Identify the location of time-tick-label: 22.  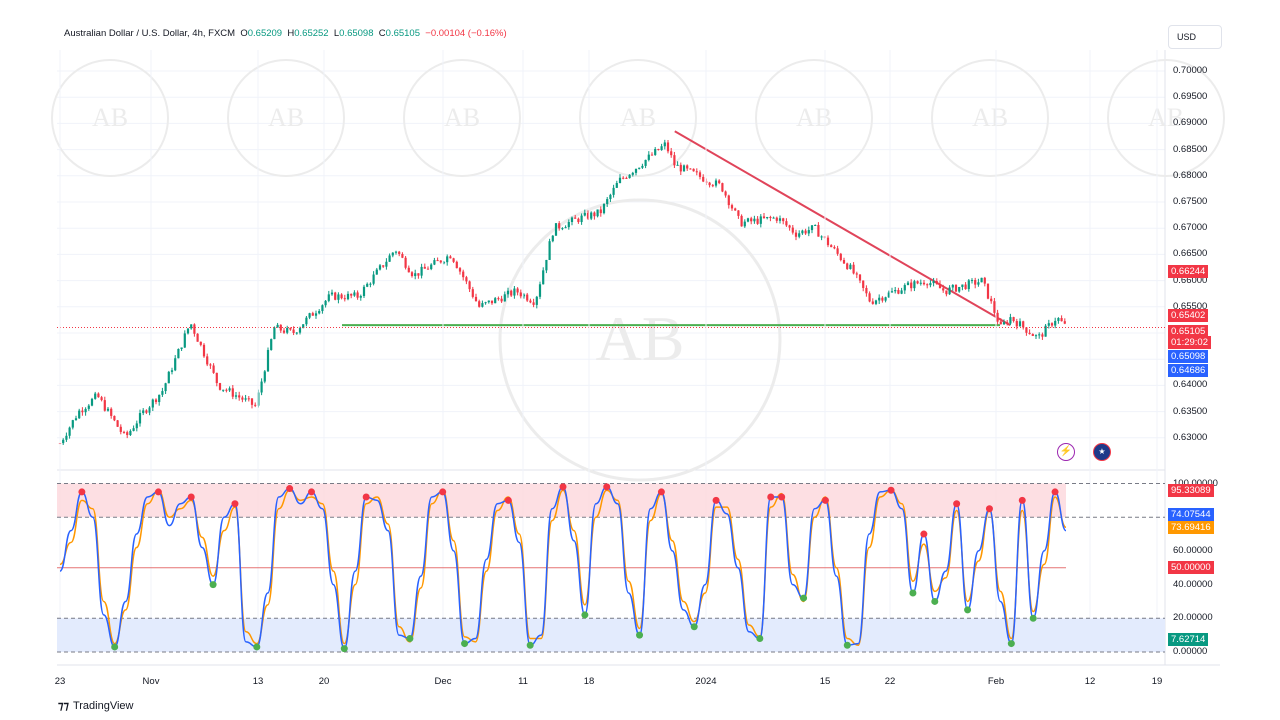
(890, 681).